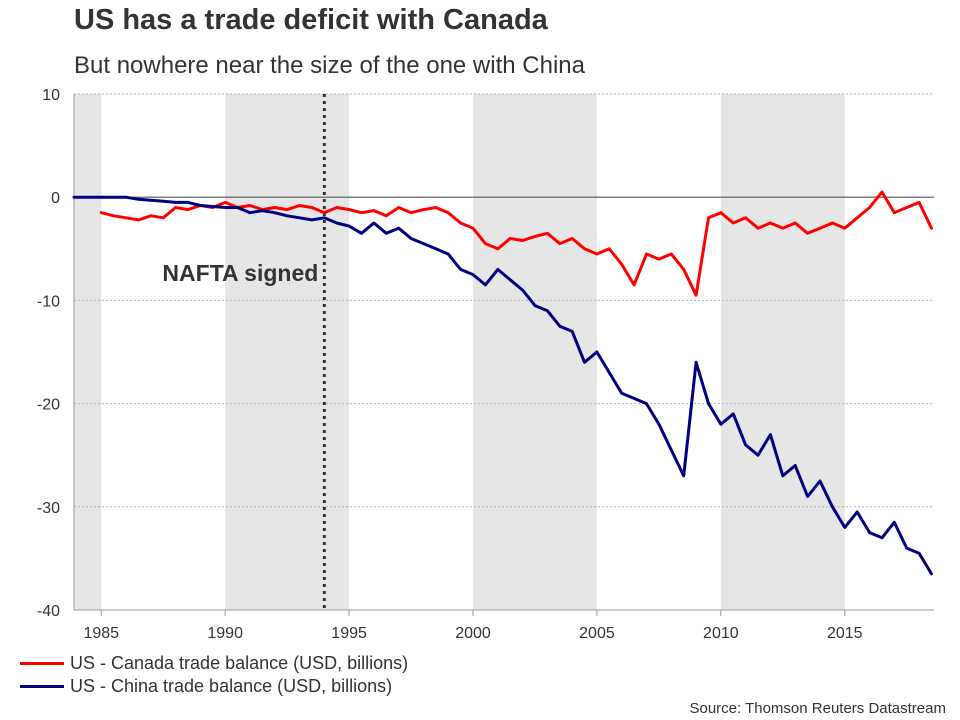  What do you see at coordinates (311, 20) in the screenshot?
I see `chart-title: US has a trade deficit with Canada` at bounding box center [311, 20].